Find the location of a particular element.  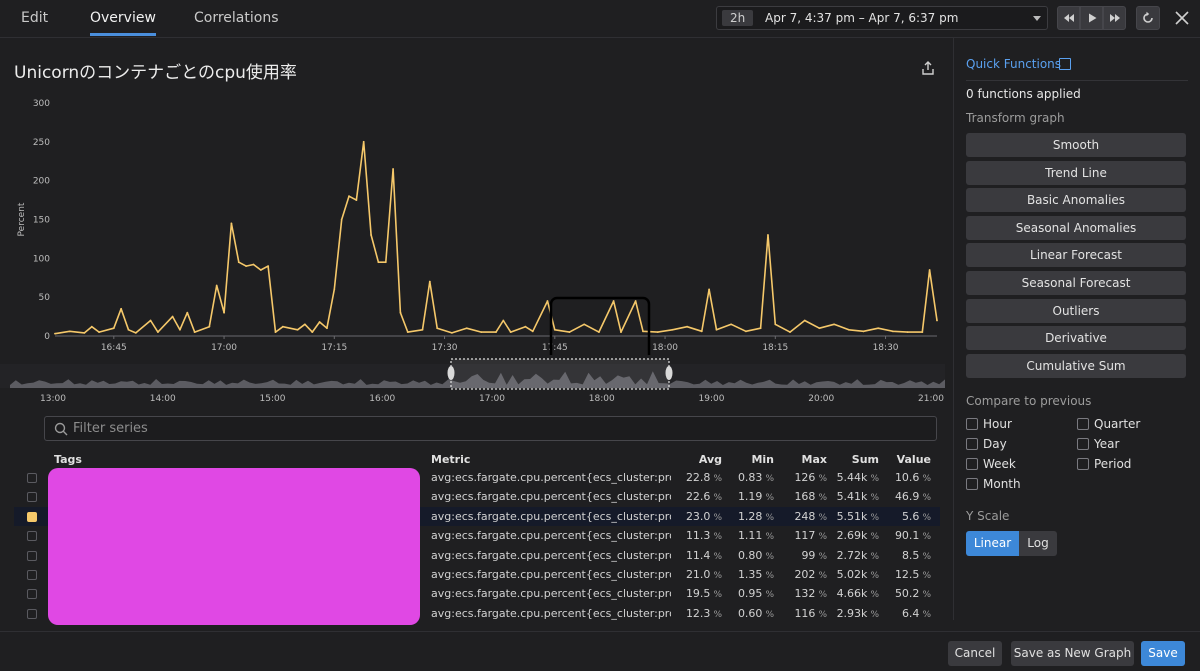

playback-controls is located at coordinates (1091, 18).